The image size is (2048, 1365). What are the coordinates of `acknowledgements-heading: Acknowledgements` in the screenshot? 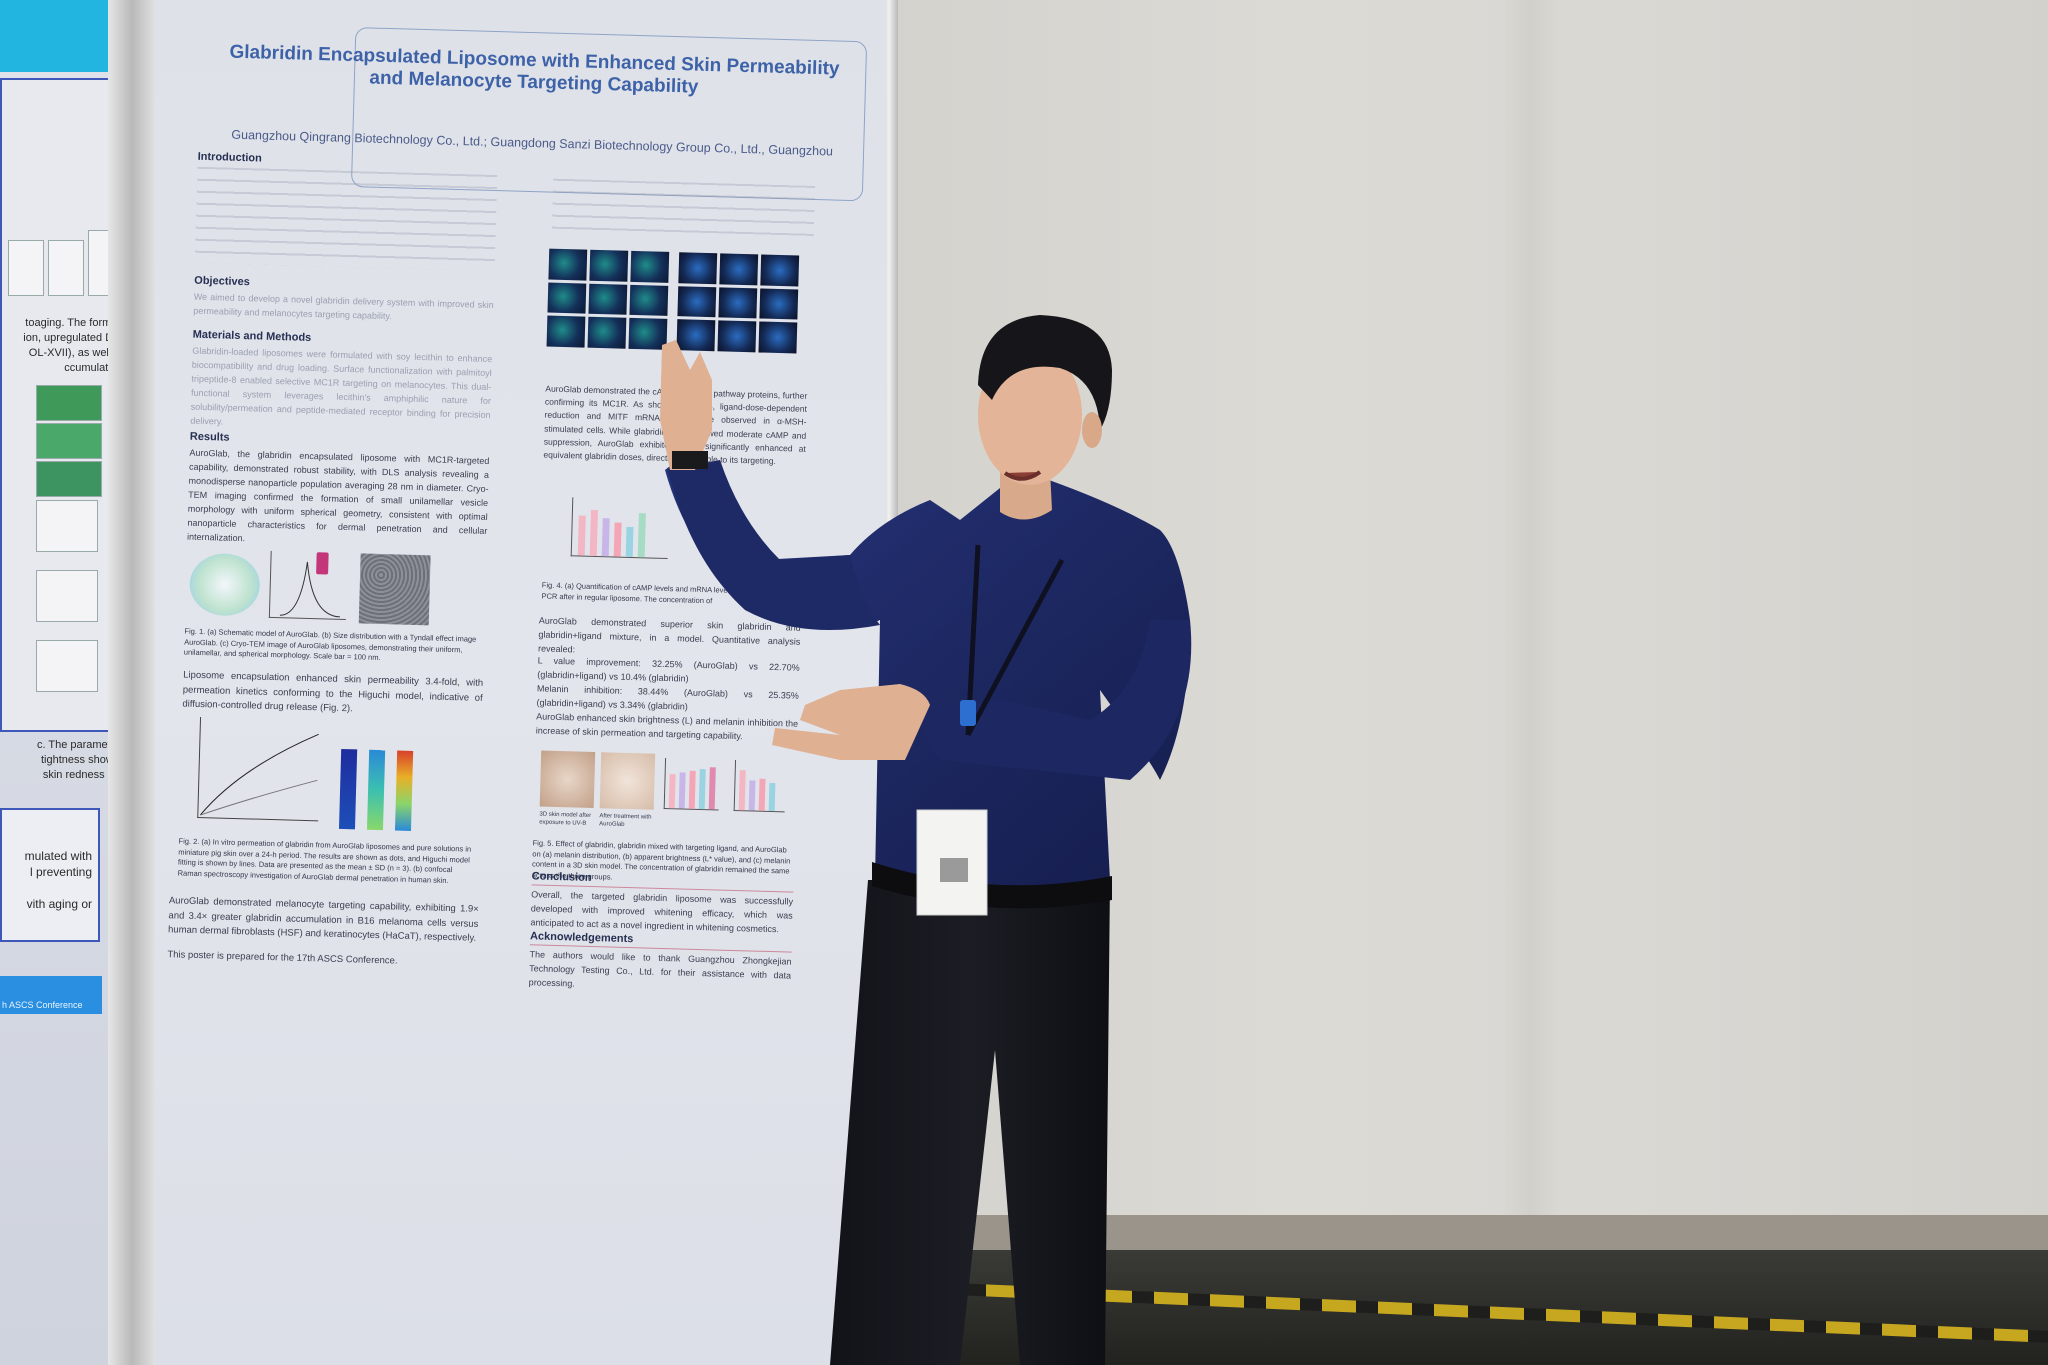 It's located at (581, 938).